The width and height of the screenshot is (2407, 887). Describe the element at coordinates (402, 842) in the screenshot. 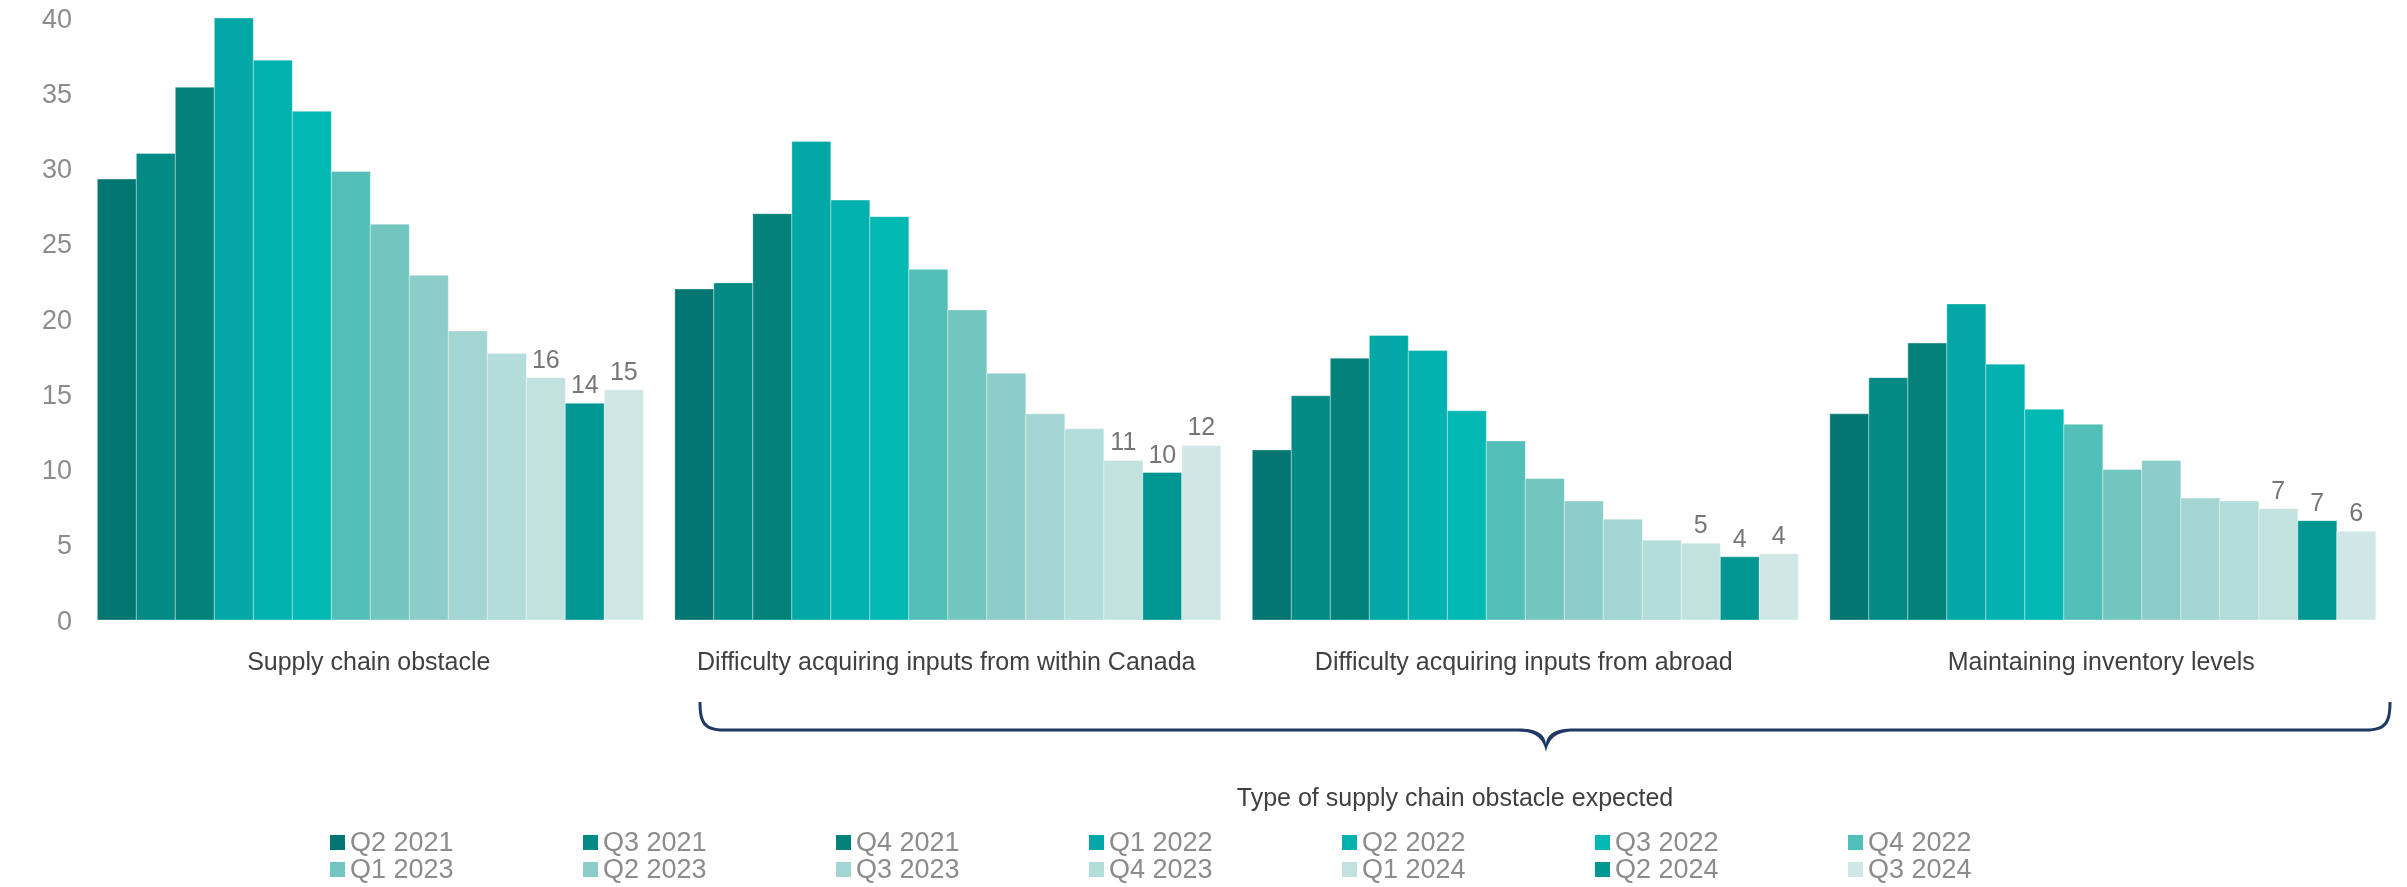

I see `legend-label: Q2 2021` at that location.